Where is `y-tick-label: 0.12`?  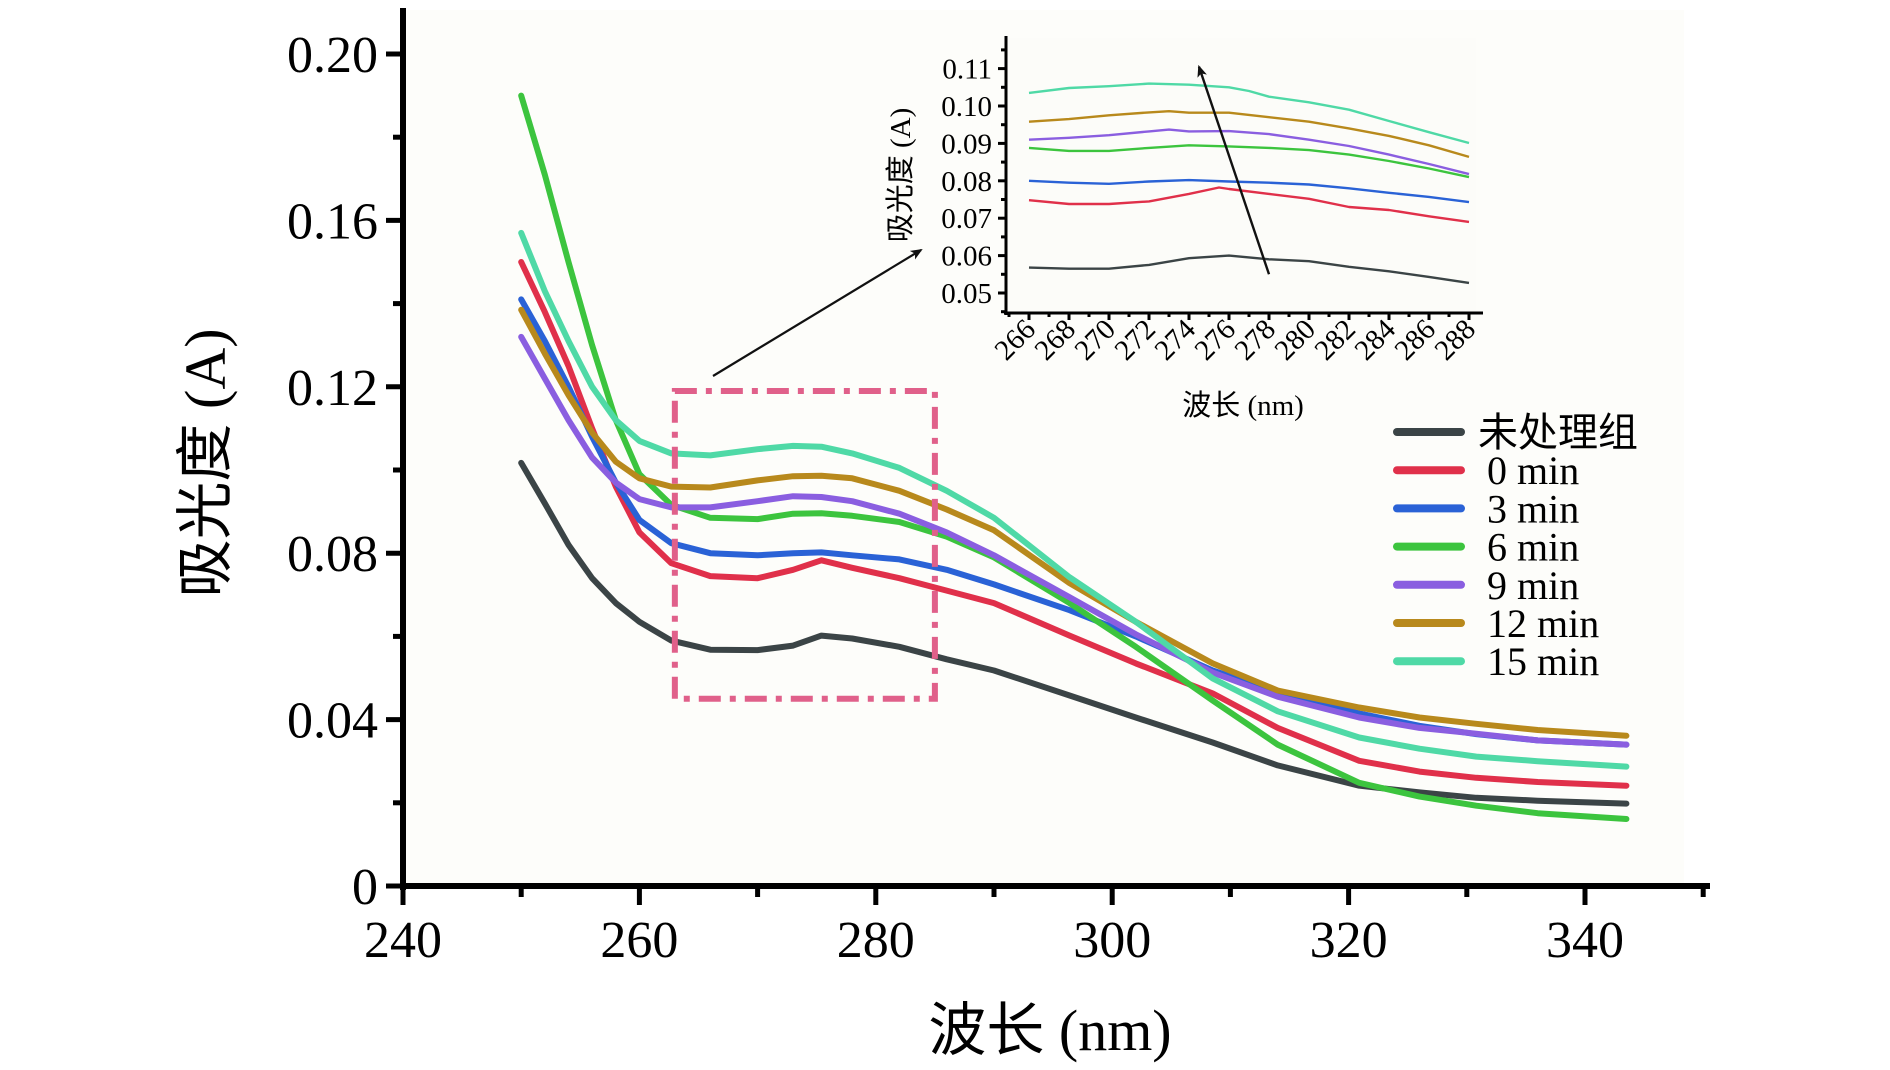 y-tick-label: 0.12 is located at coordinates (332, 388).